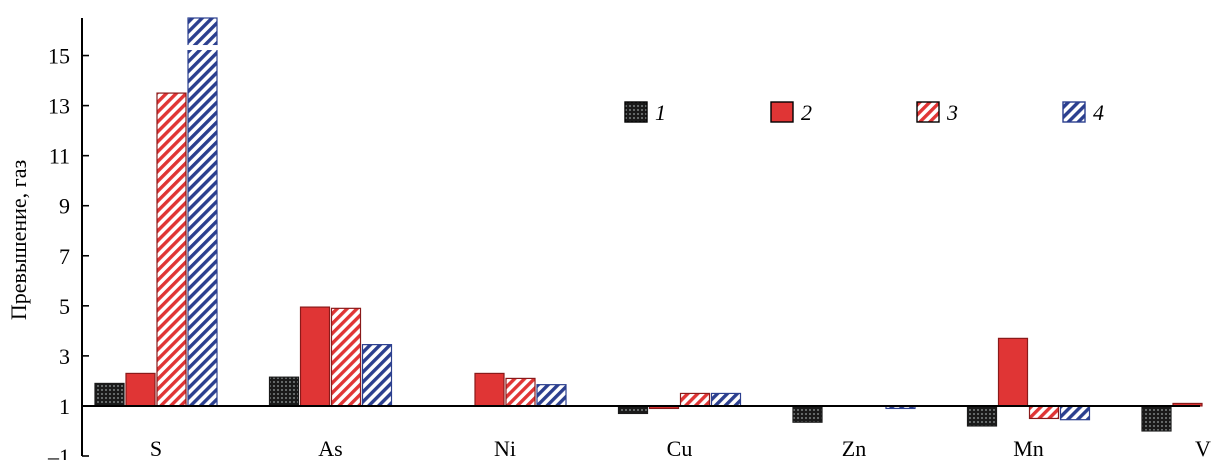  Describe the element at coordinates (952, 112) in the screenshot. I see `legend-label-3: 3` at that location.